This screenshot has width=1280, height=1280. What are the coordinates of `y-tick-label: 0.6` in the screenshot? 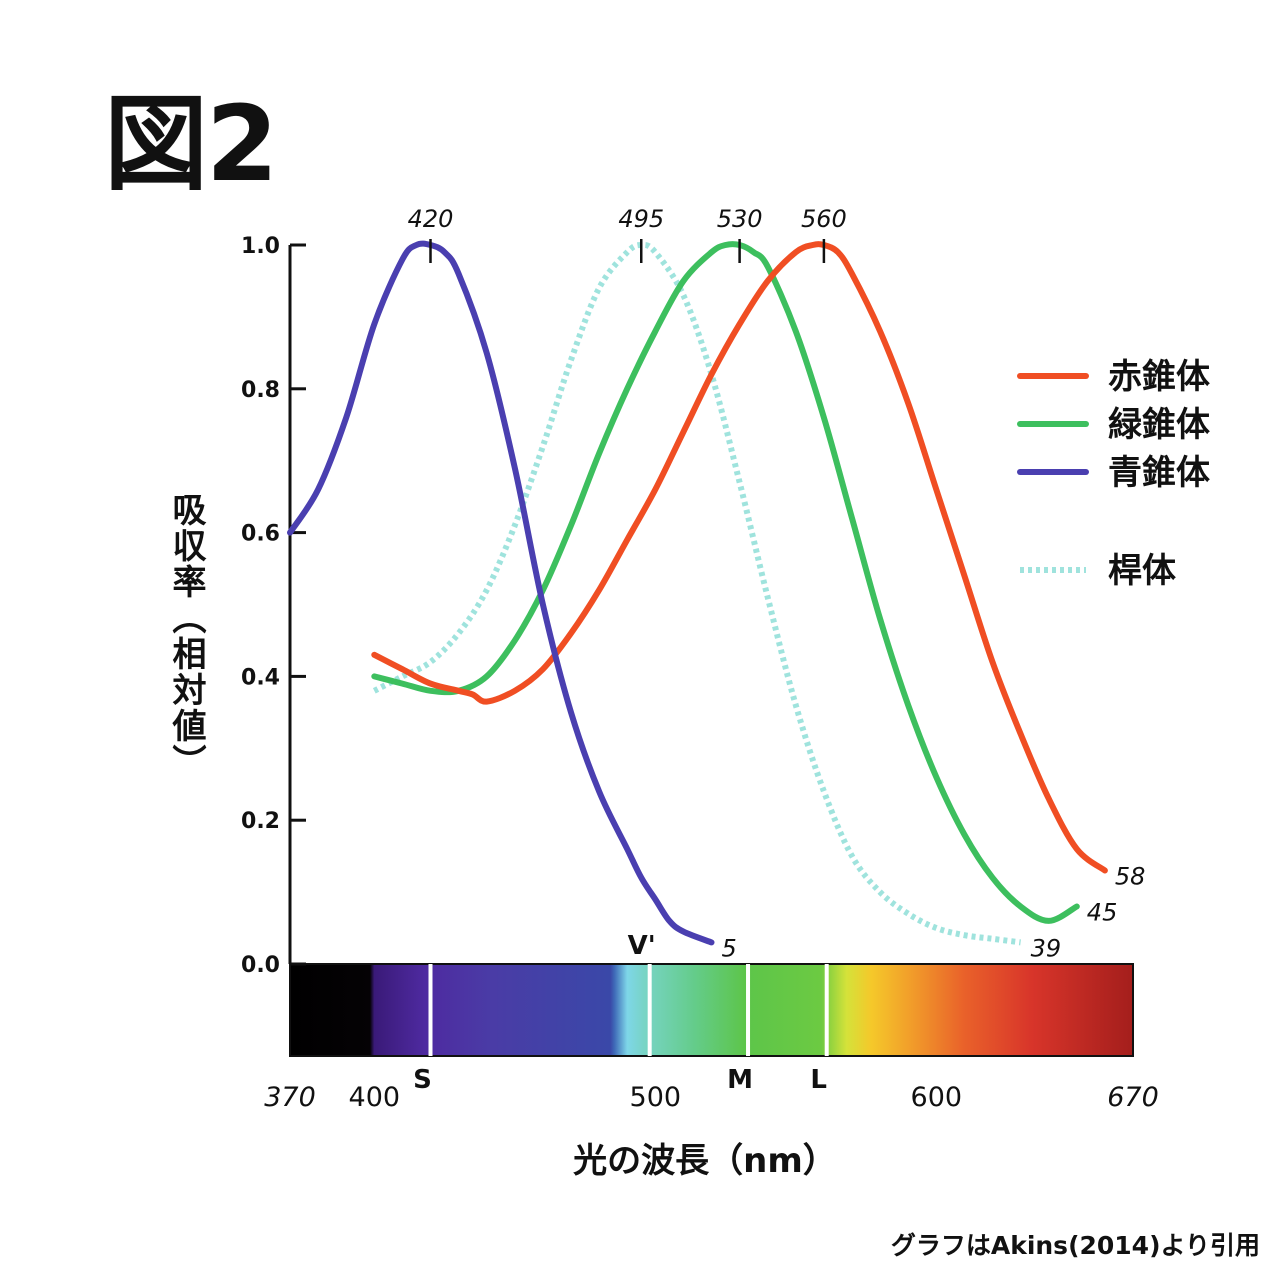 It's located at (260, 534).